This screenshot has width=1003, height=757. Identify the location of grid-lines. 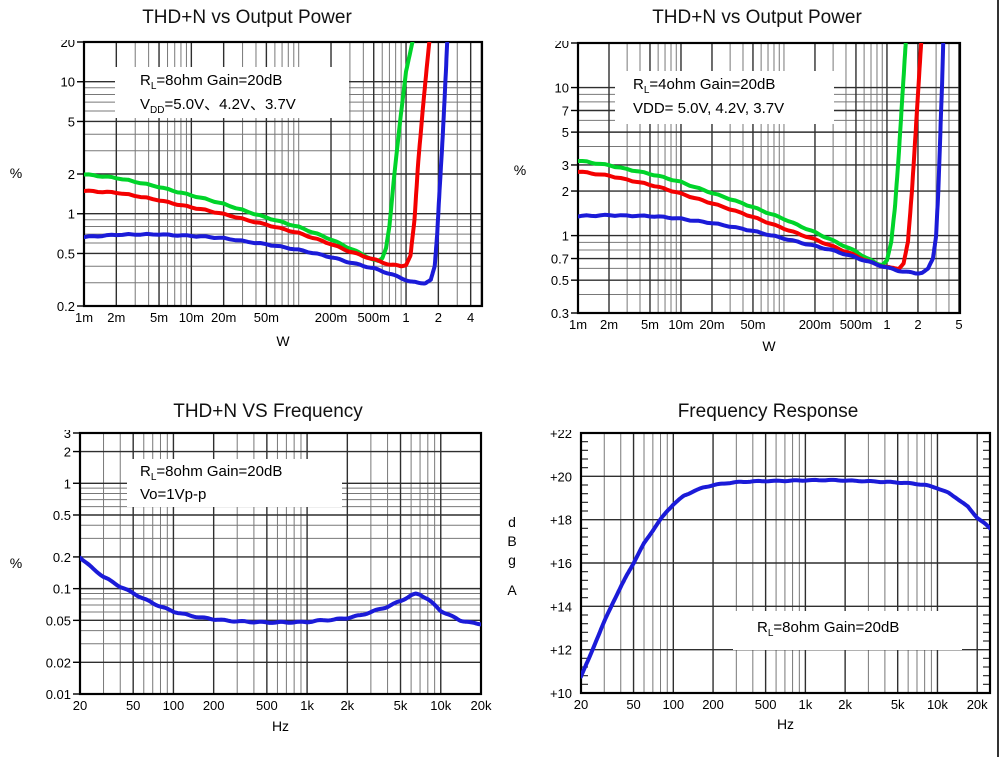
(785, 563).